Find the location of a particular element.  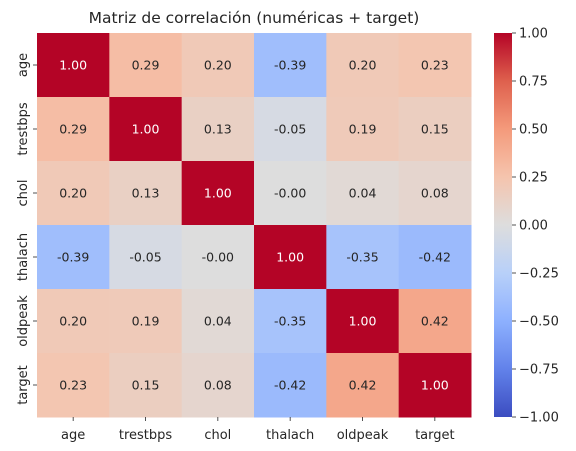

x-tick-label: oldpeak is located at coordinates (363, 435).